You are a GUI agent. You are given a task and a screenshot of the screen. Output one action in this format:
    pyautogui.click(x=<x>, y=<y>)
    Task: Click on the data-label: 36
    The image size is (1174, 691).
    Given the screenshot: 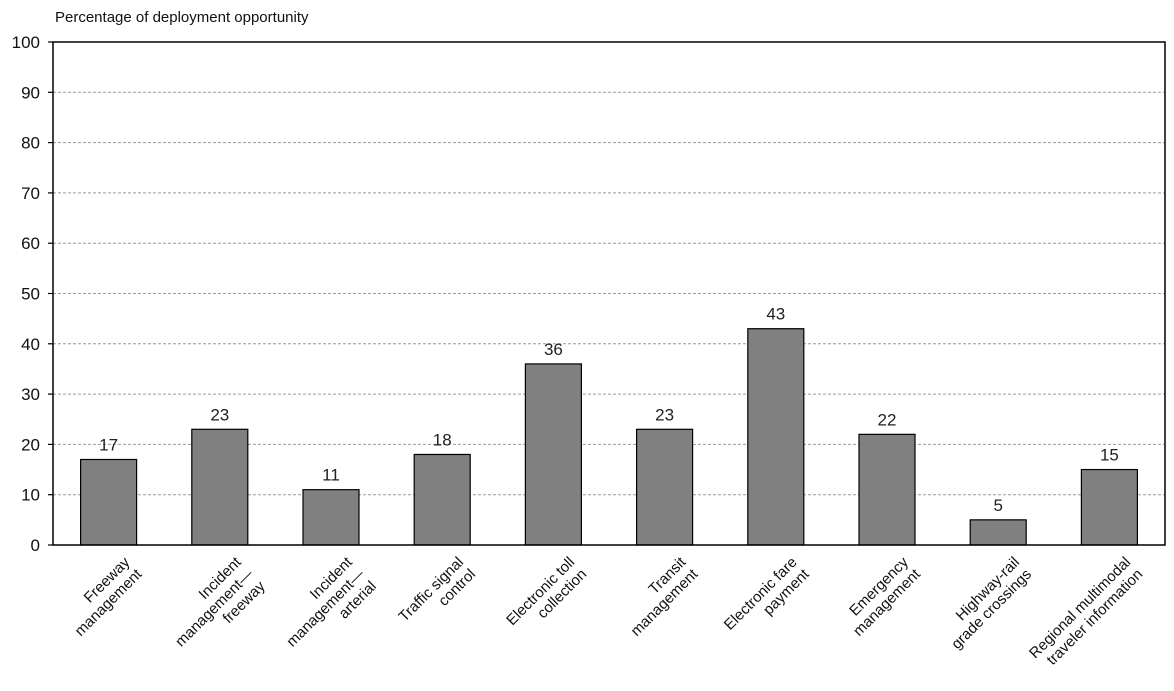 What is the action you would take?
    pyautogui.click(x=553, y=349)
    